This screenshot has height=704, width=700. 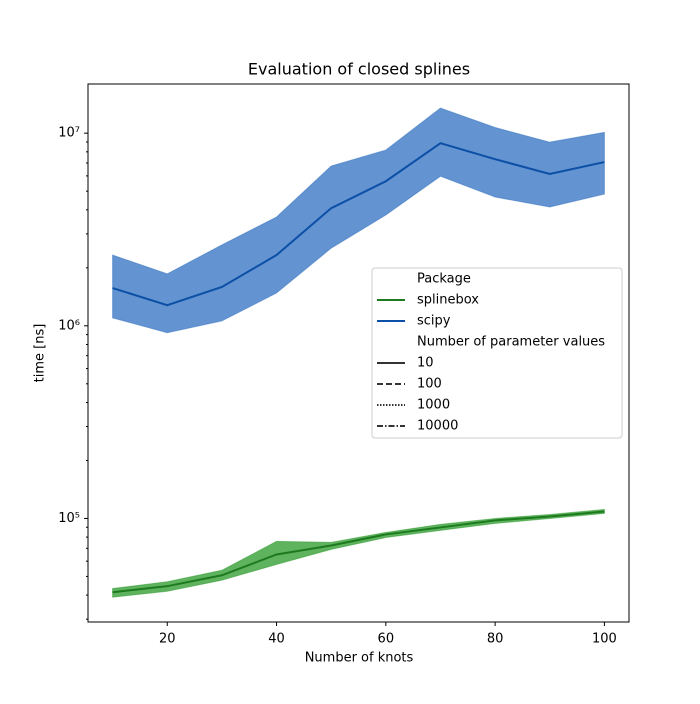 What do you see at coordinates (69, 325) in the screenshot?
I see `y-tick-label: 10⁶` at bounding box center [69, 325].